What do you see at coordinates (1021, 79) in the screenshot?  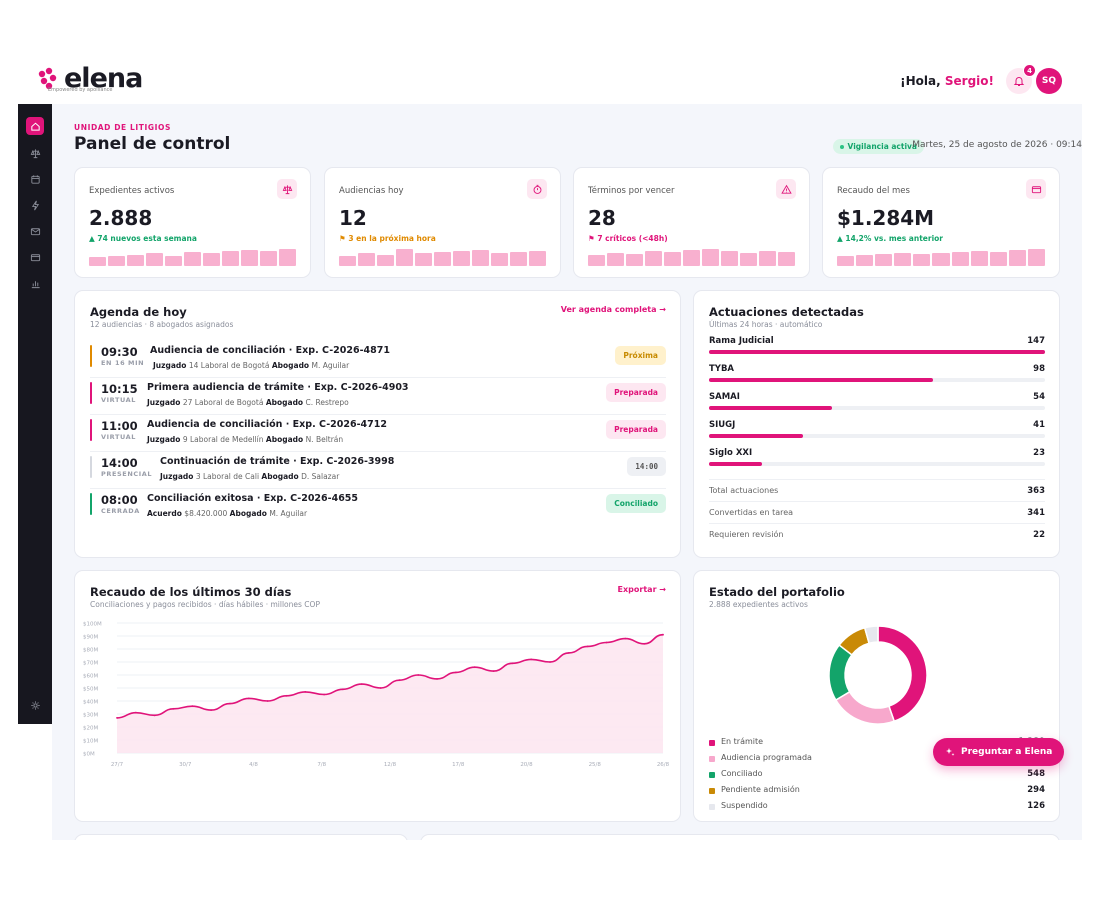 I see `notifications-button: 4` at bounding box center [1021, 79].